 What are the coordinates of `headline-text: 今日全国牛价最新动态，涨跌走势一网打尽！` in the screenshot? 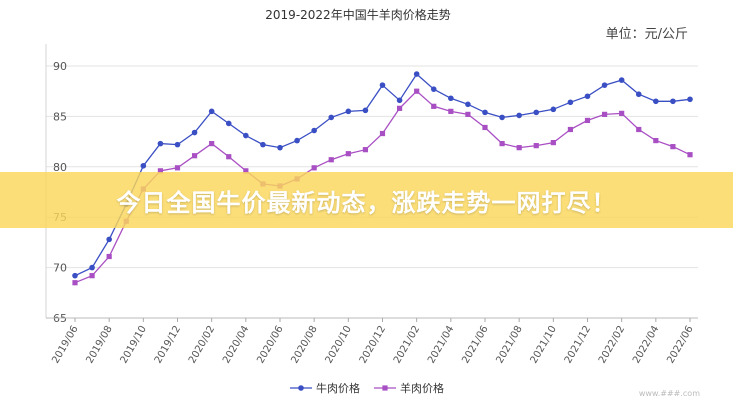 It's located at (366, 202).